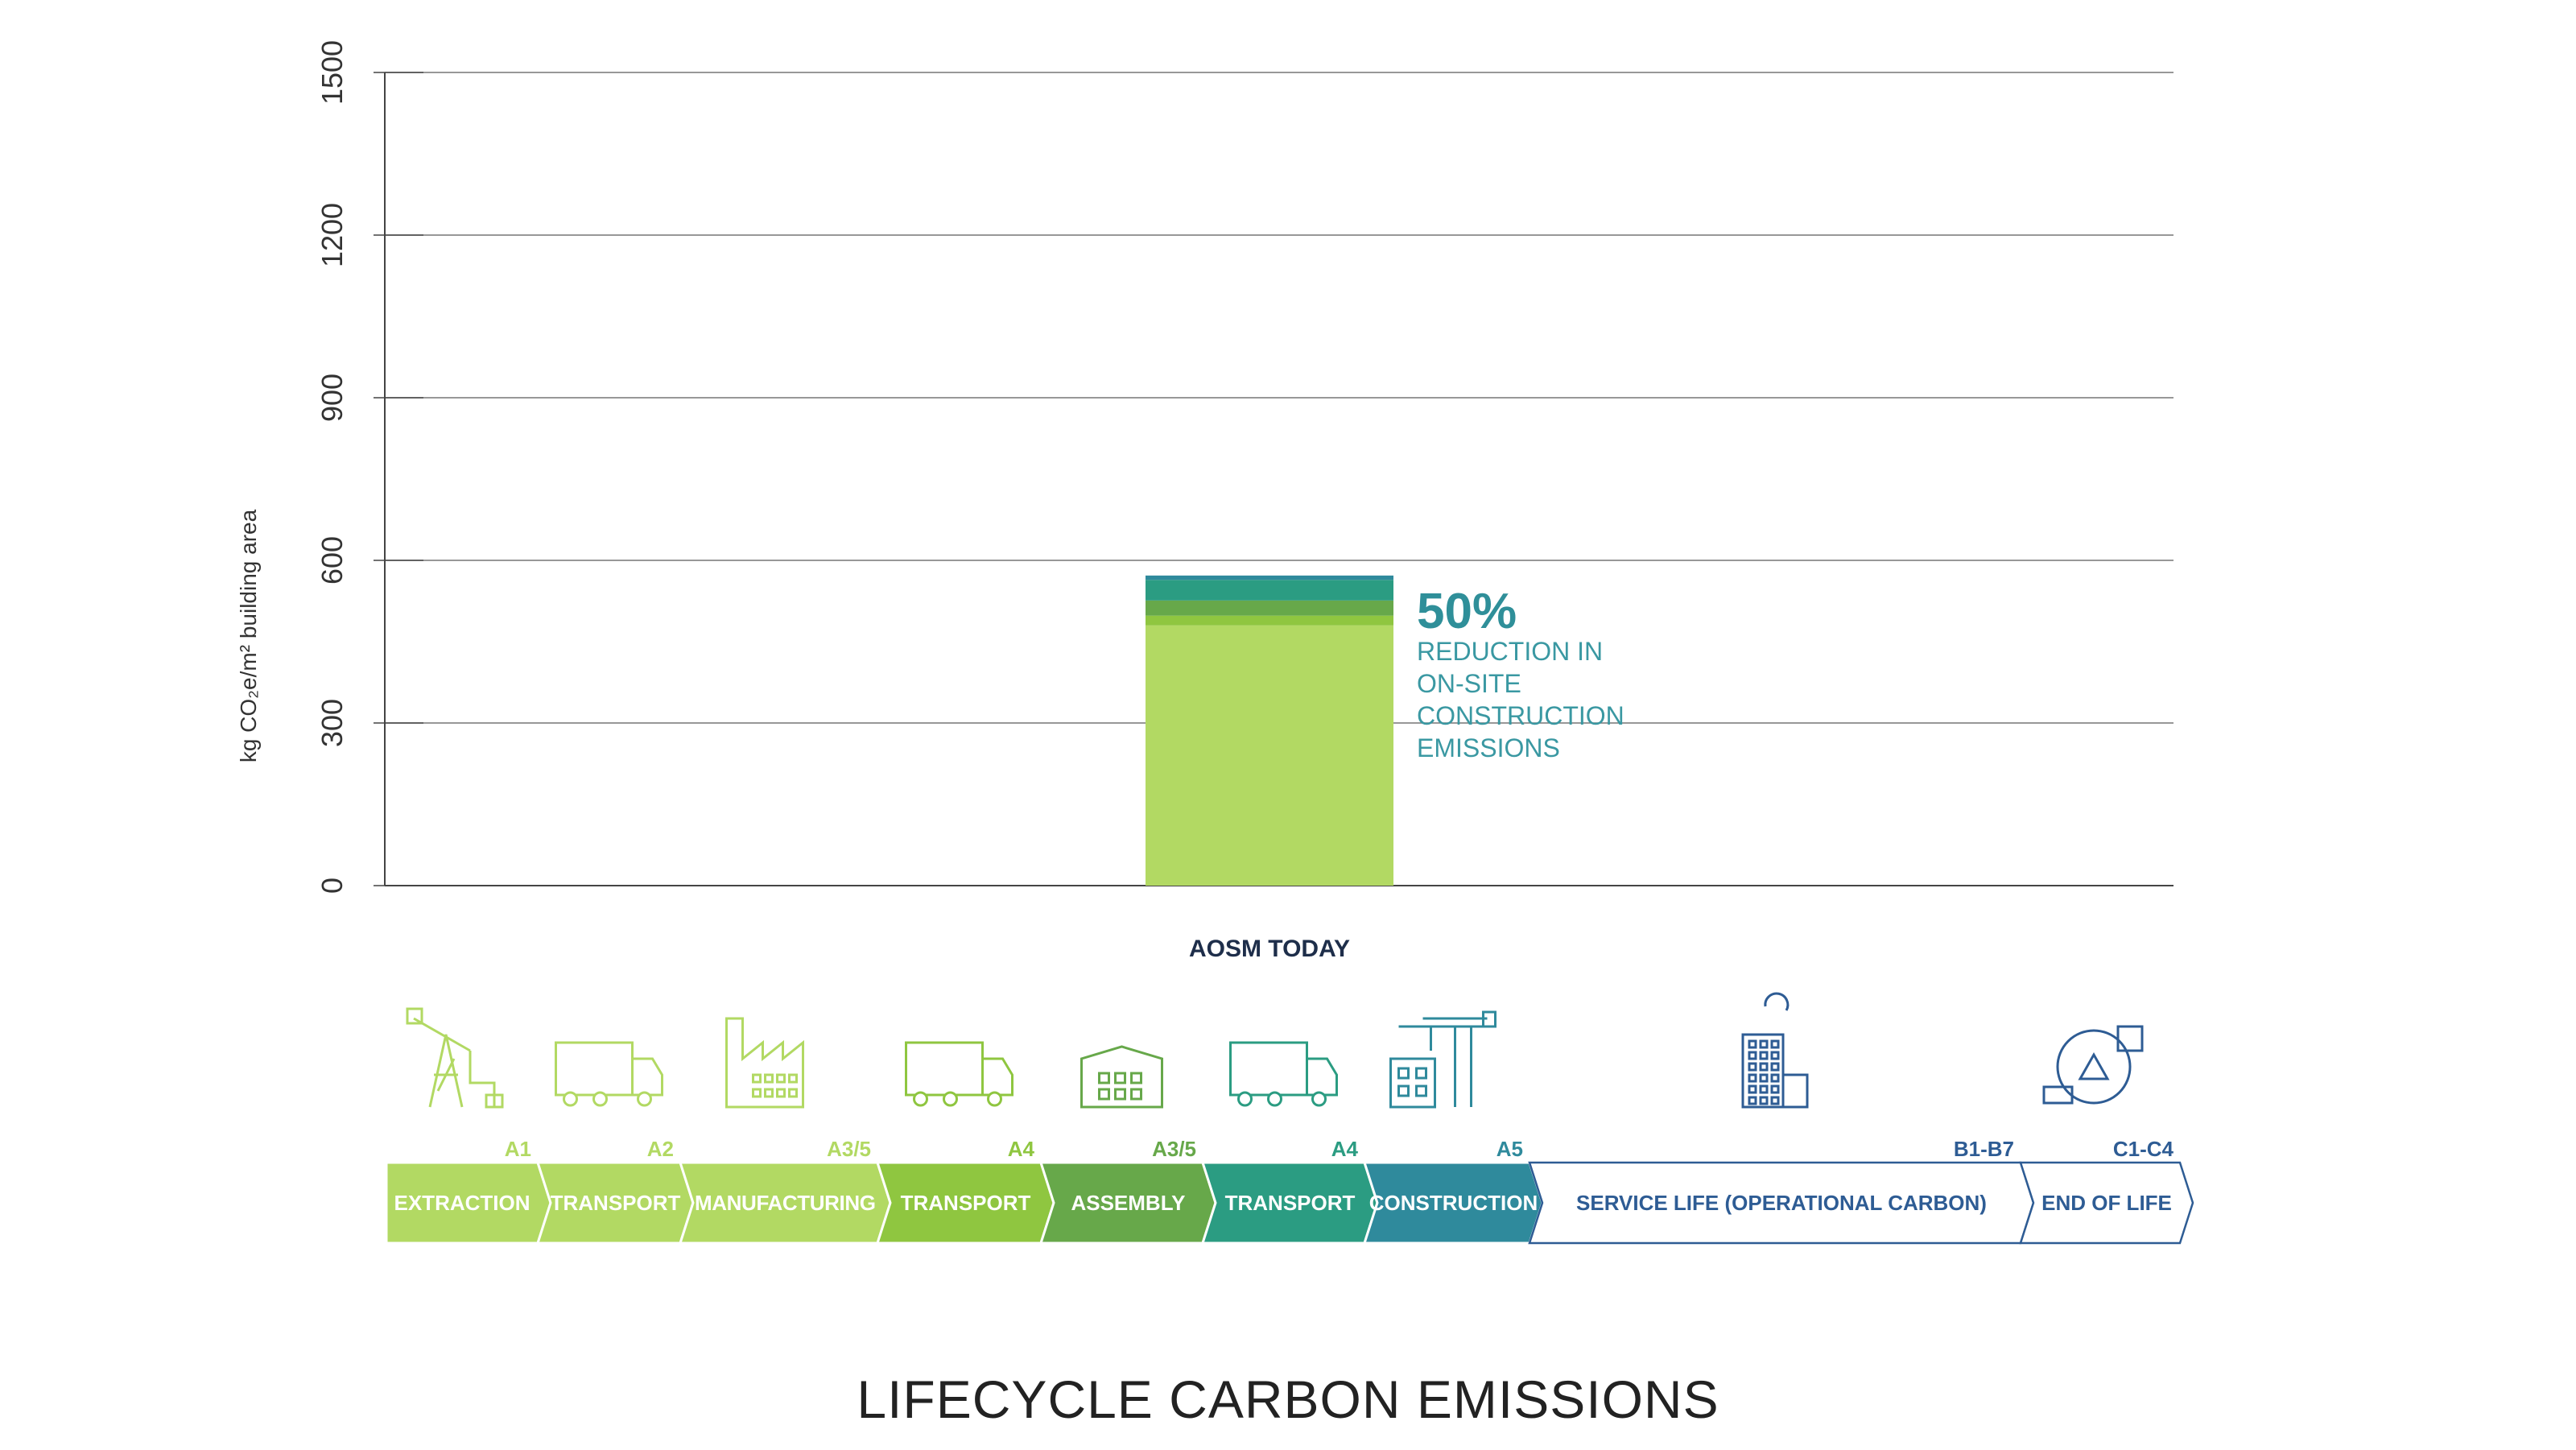 This screenshot has width=2576, height=1450. What do you see at coordinates (332, 560) in the screenshot?
I see `y-tick-label: 600` at bounding box center [332, 560].